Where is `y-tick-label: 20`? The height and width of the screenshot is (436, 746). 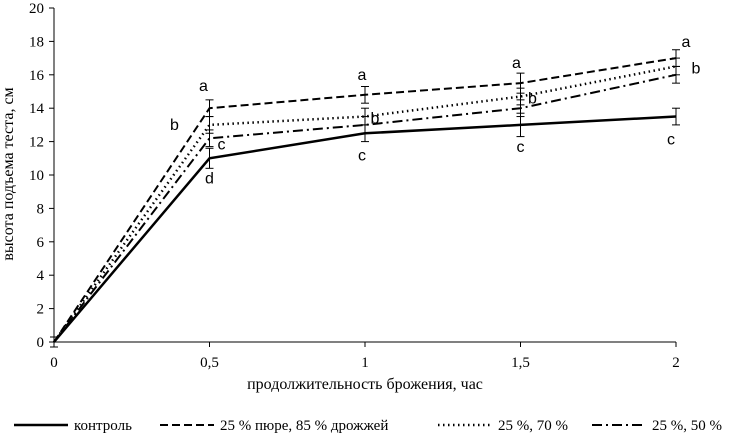
y-tick-label: 20 is located at coordinates (36, 9).